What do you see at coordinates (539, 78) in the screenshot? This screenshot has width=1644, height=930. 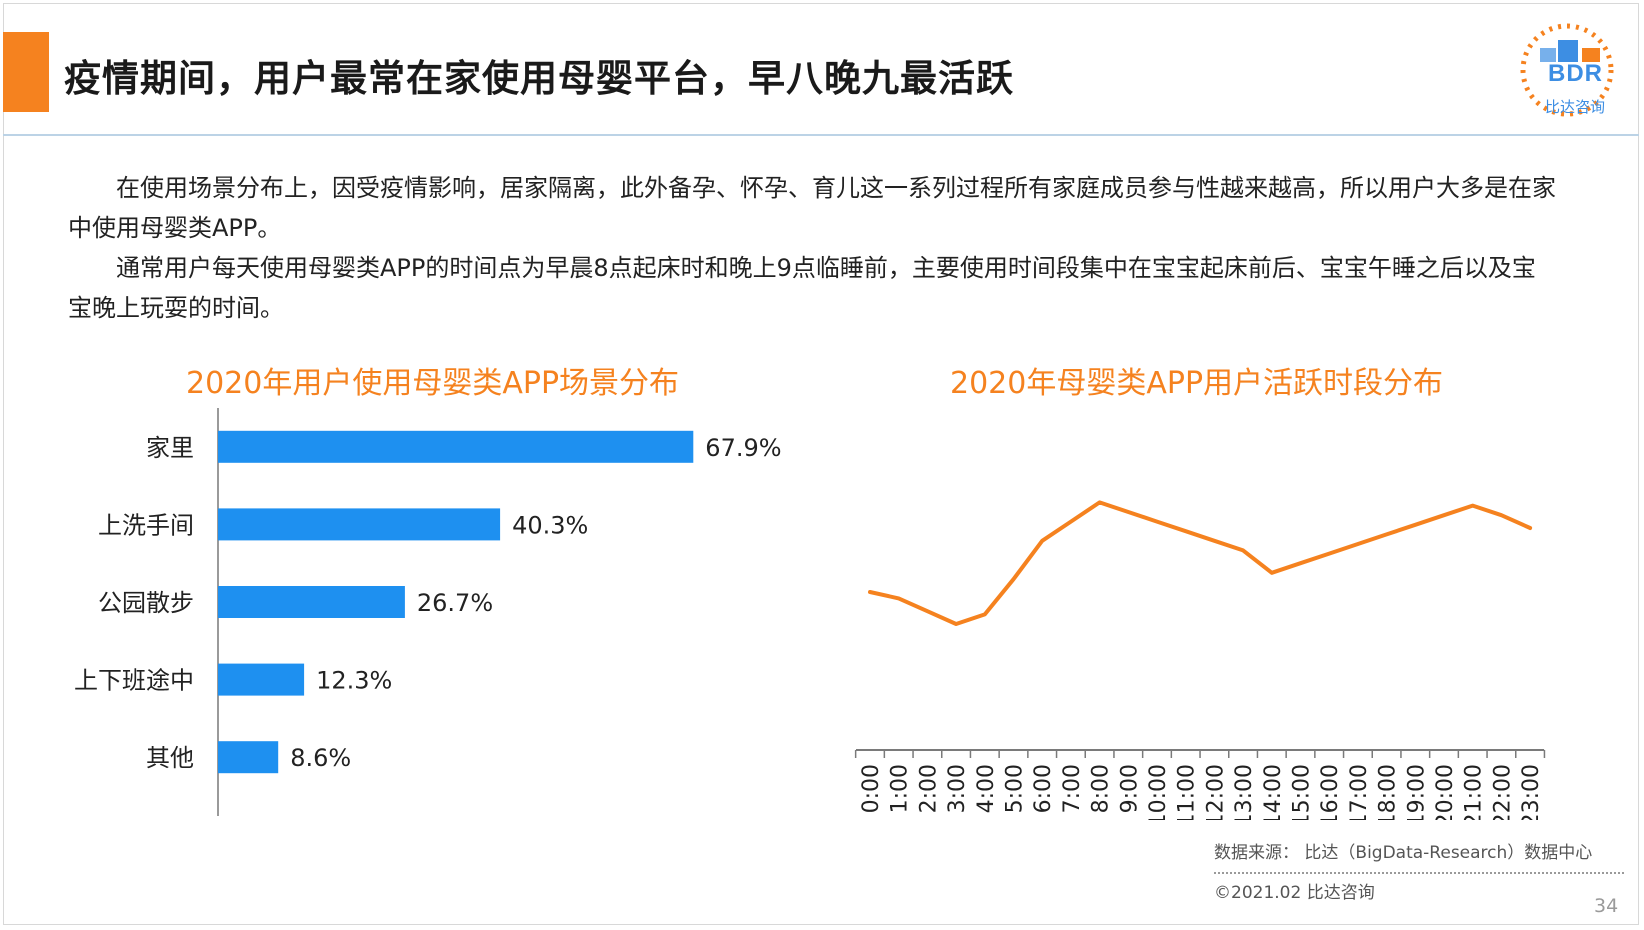 I see `page-title: 疫情期间，用户最常在家使用母婴平台，早八晚九最活跃` at bounding box center [539, 78].